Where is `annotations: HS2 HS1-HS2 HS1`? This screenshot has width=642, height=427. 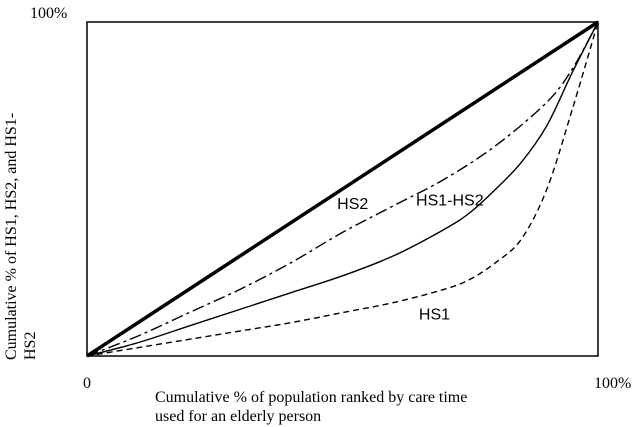 annotations: HS2 HS1-HS2 HS1 is located at coordinates (410, 258).